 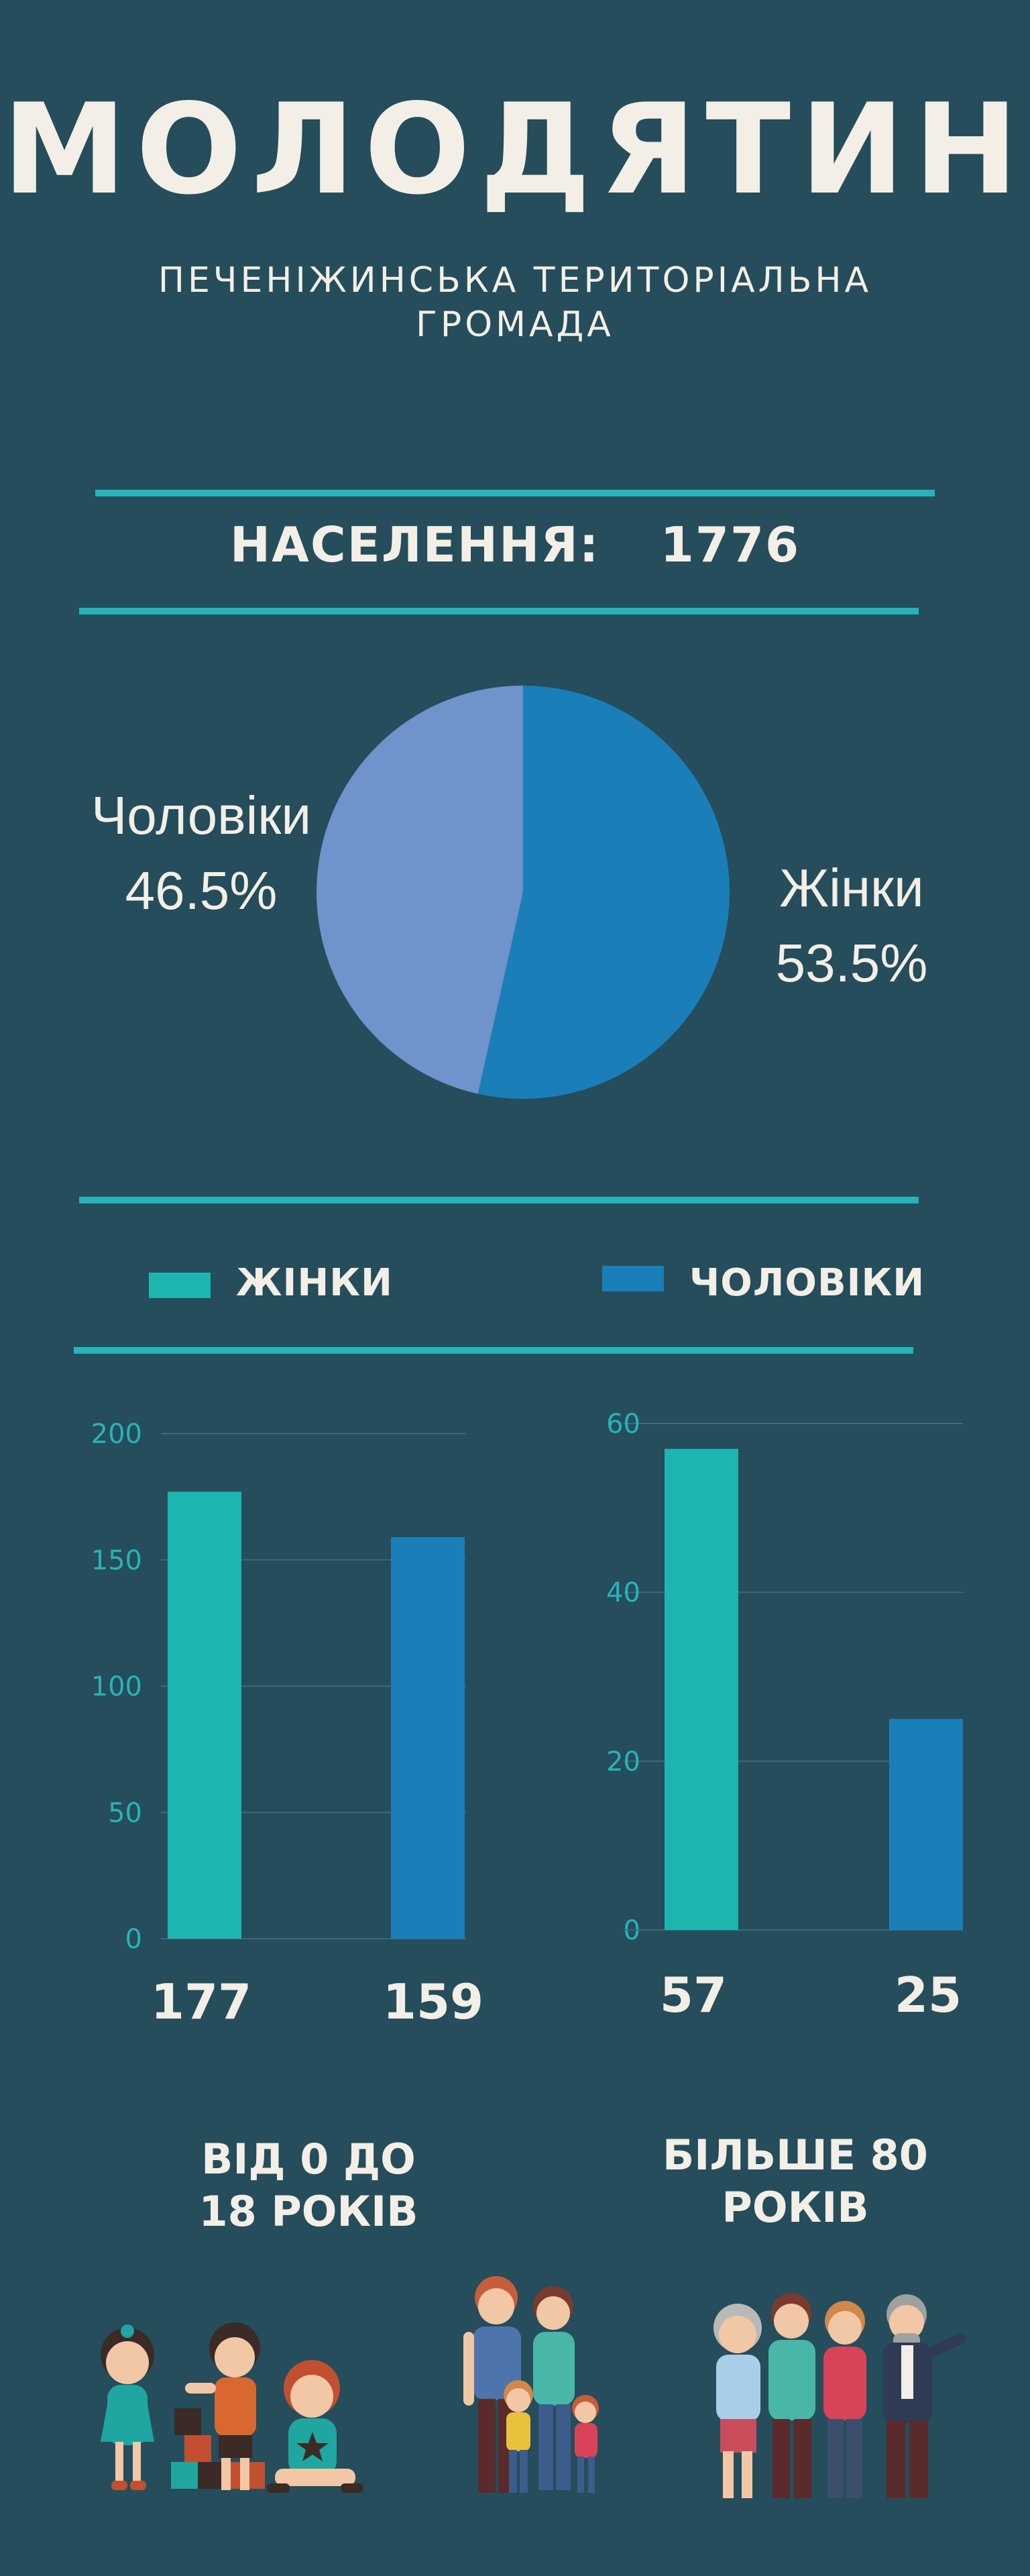 What do you see at coordinates (840, 2395) in the screenshot?
I see `elderly-group-icon` at bounding box center [840, 2395].